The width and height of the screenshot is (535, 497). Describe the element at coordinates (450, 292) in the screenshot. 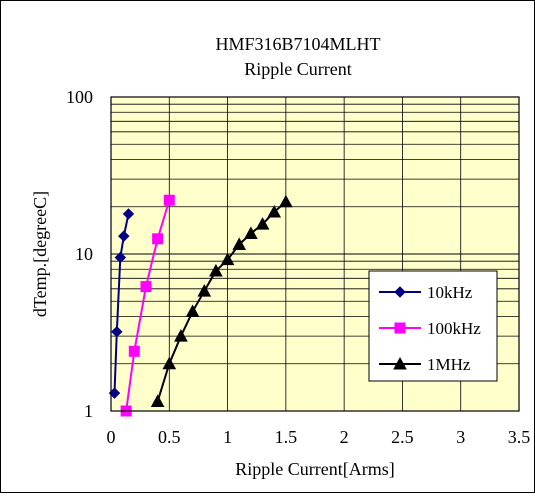

I see `legend-label: 10kHz` at that location.